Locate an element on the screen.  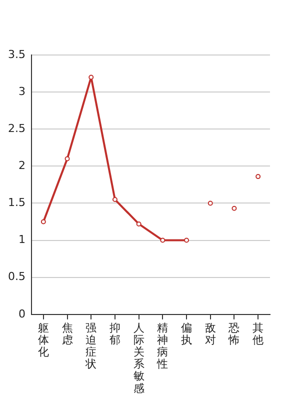
y-tick-label: 0 is located at coordinates (22, 313).